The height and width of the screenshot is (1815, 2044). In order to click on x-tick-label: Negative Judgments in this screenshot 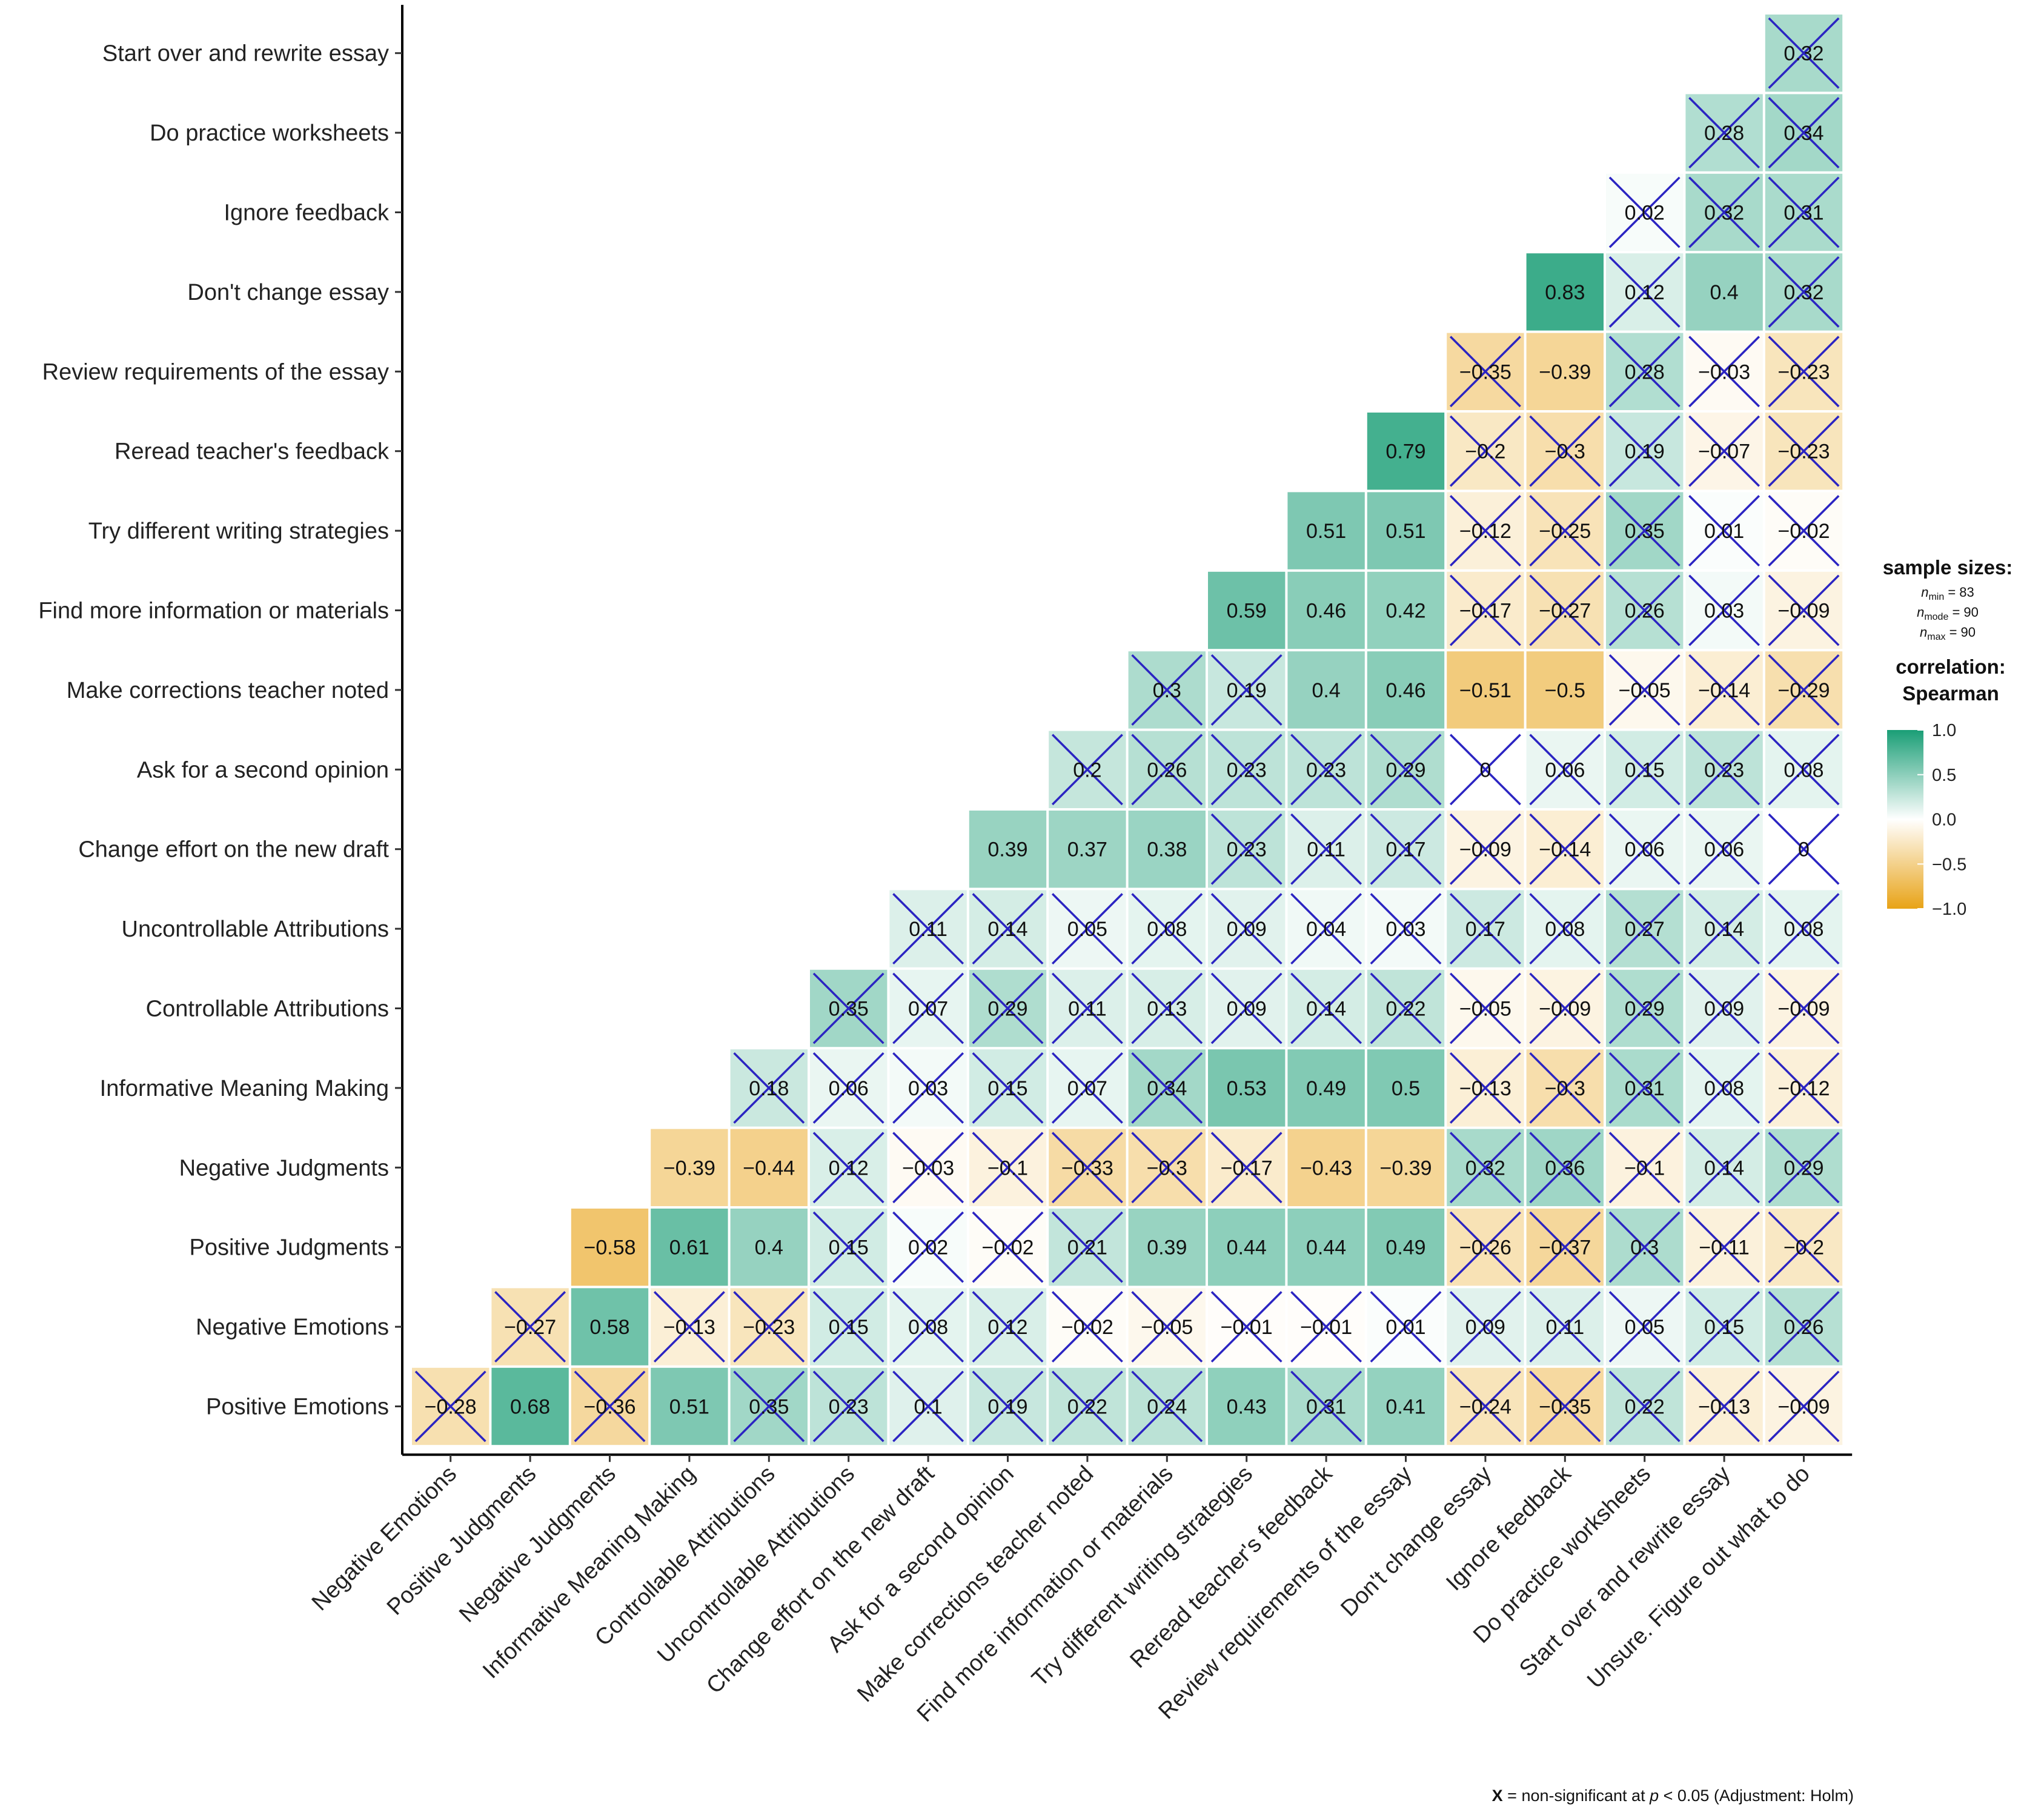, I will do `click(537, 1544)`.